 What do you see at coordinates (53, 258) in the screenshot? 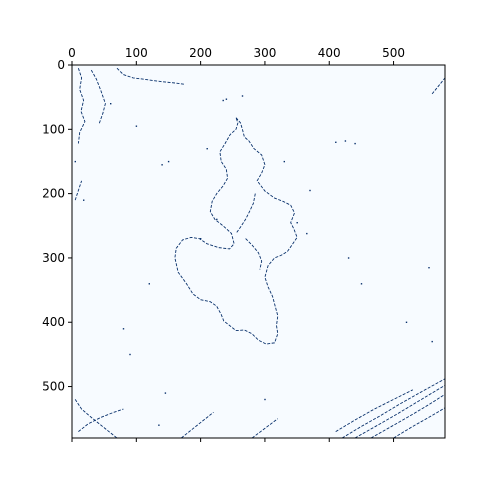
I see `y-tick-label: 300` at bounding box center [53, 258].